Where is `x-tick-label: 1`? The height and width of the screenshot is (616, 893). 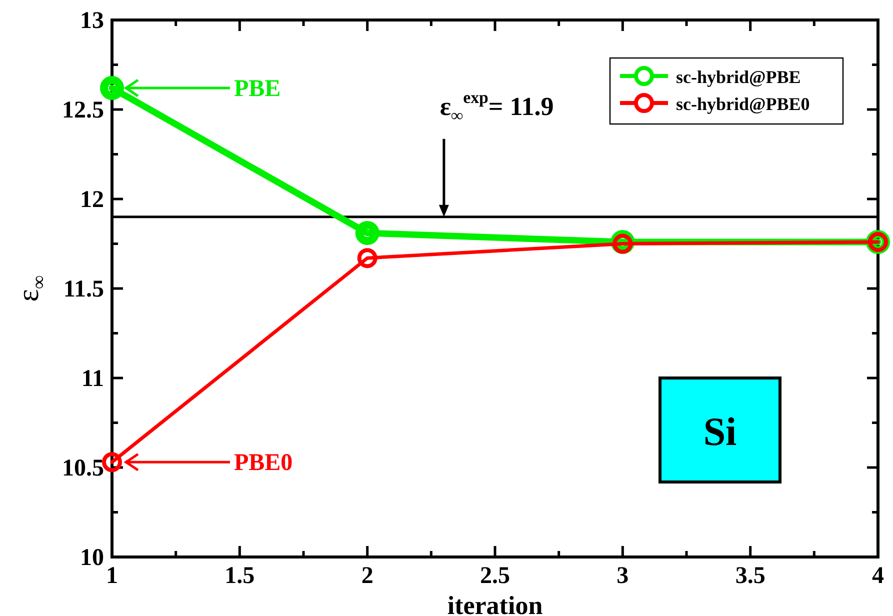
x-tick-label: 1 is located at coordinates (112, 576).